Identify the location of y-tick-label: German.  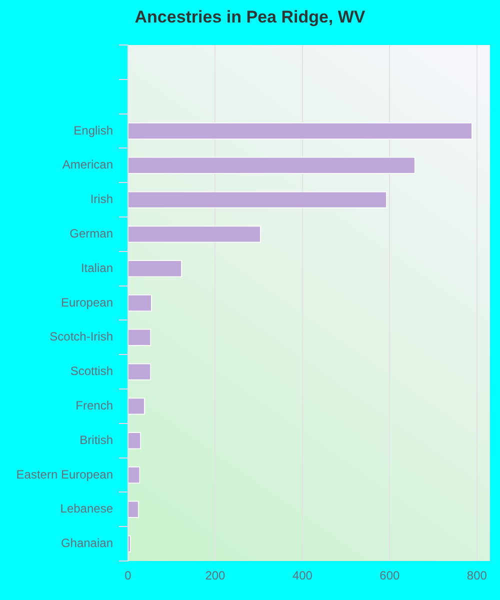
(91, 233).